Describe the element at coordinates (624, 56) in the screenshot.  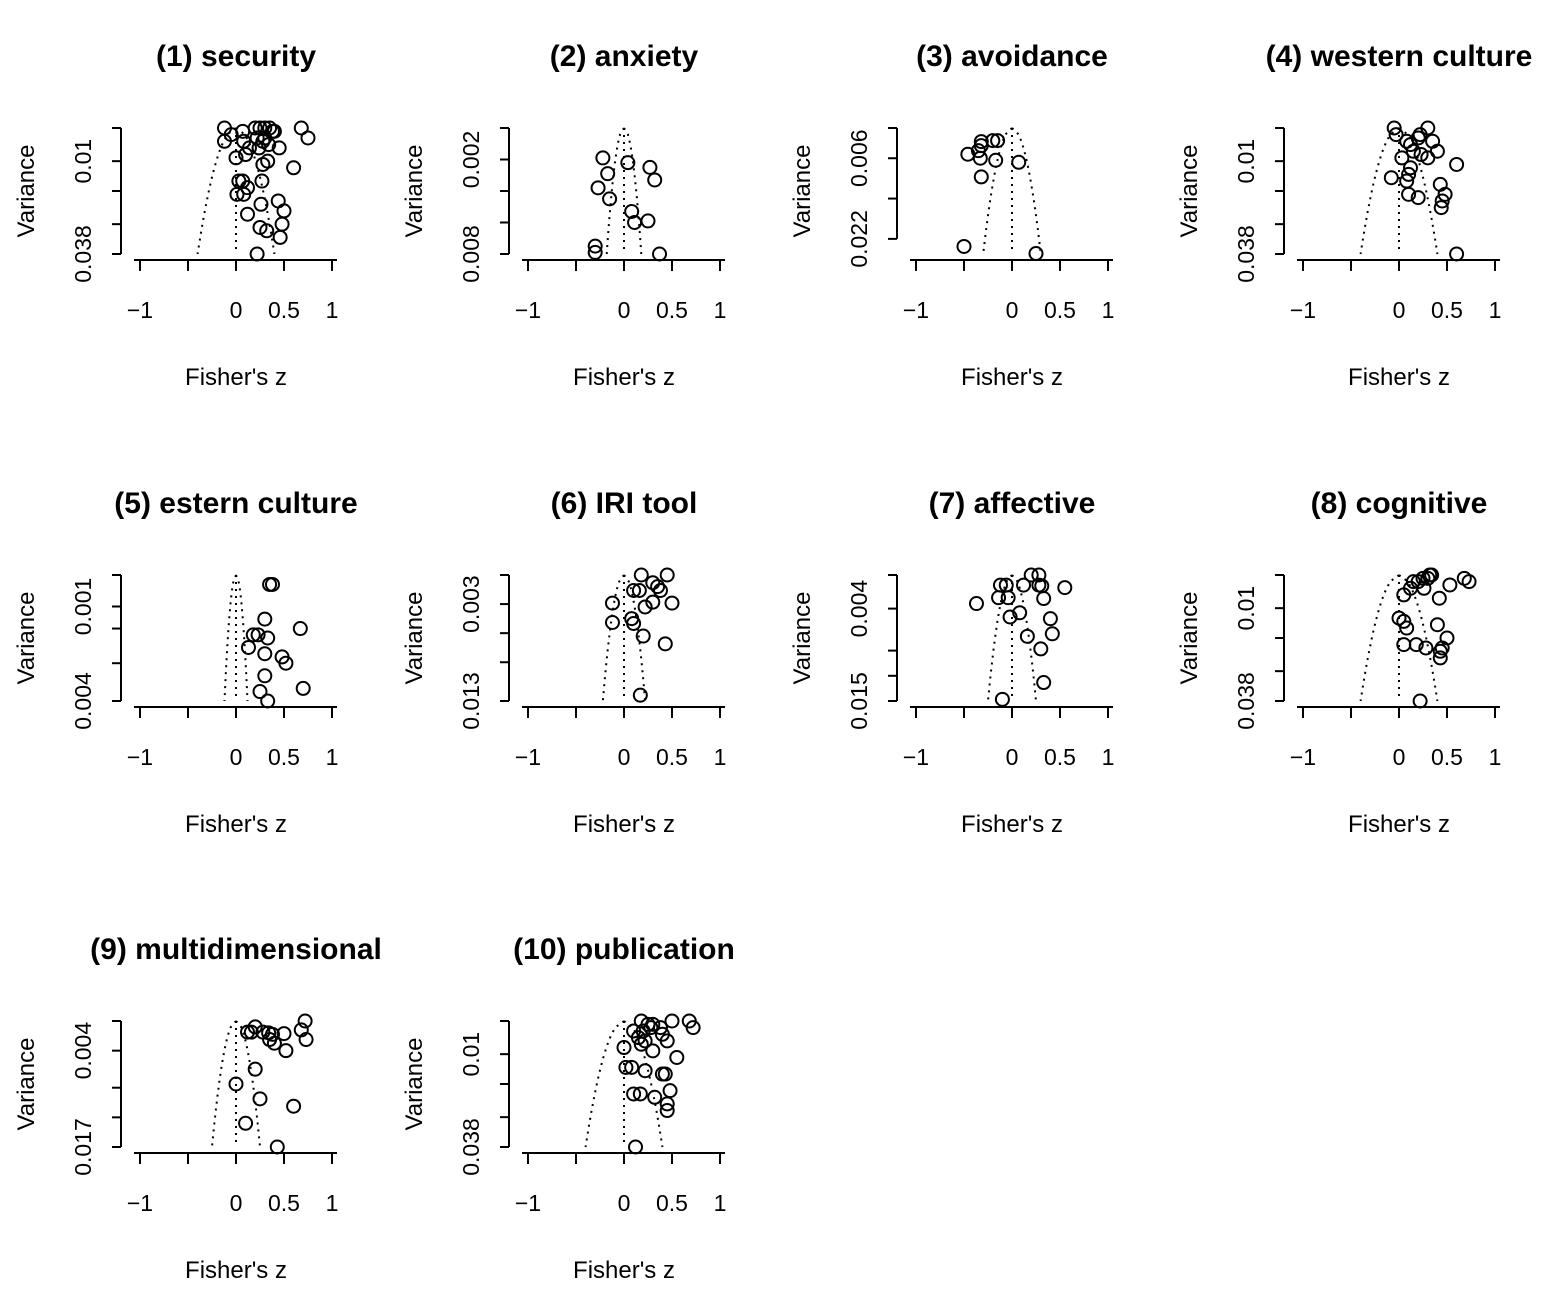
I see `panel-title: (2) anxiety` at that location.